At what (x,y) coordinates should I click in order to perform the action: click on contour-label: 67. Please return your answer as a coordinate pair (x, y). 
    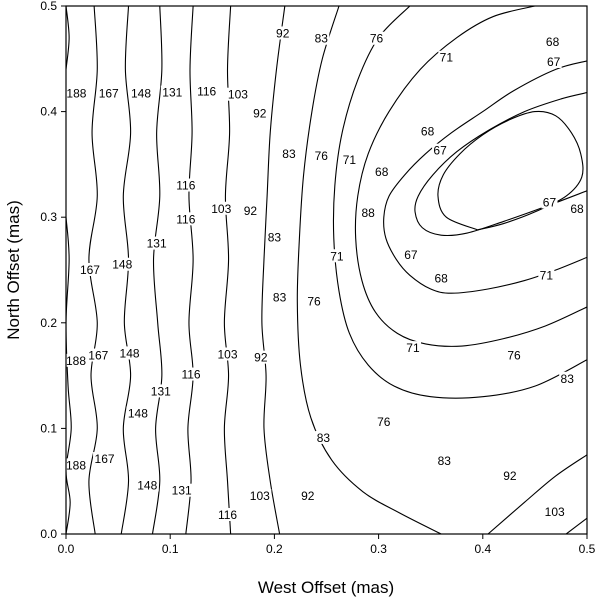
    Looking at the image, I should click on (411, 255).